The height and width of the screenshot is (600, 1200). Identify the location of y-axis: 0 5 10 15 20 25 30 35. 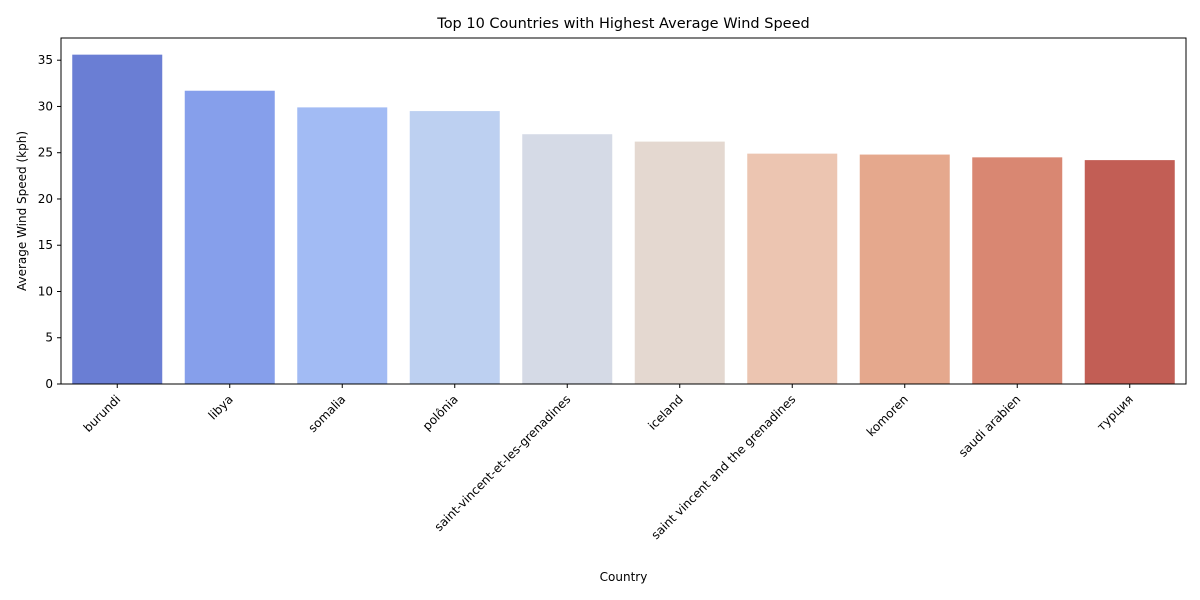
(49, 222).